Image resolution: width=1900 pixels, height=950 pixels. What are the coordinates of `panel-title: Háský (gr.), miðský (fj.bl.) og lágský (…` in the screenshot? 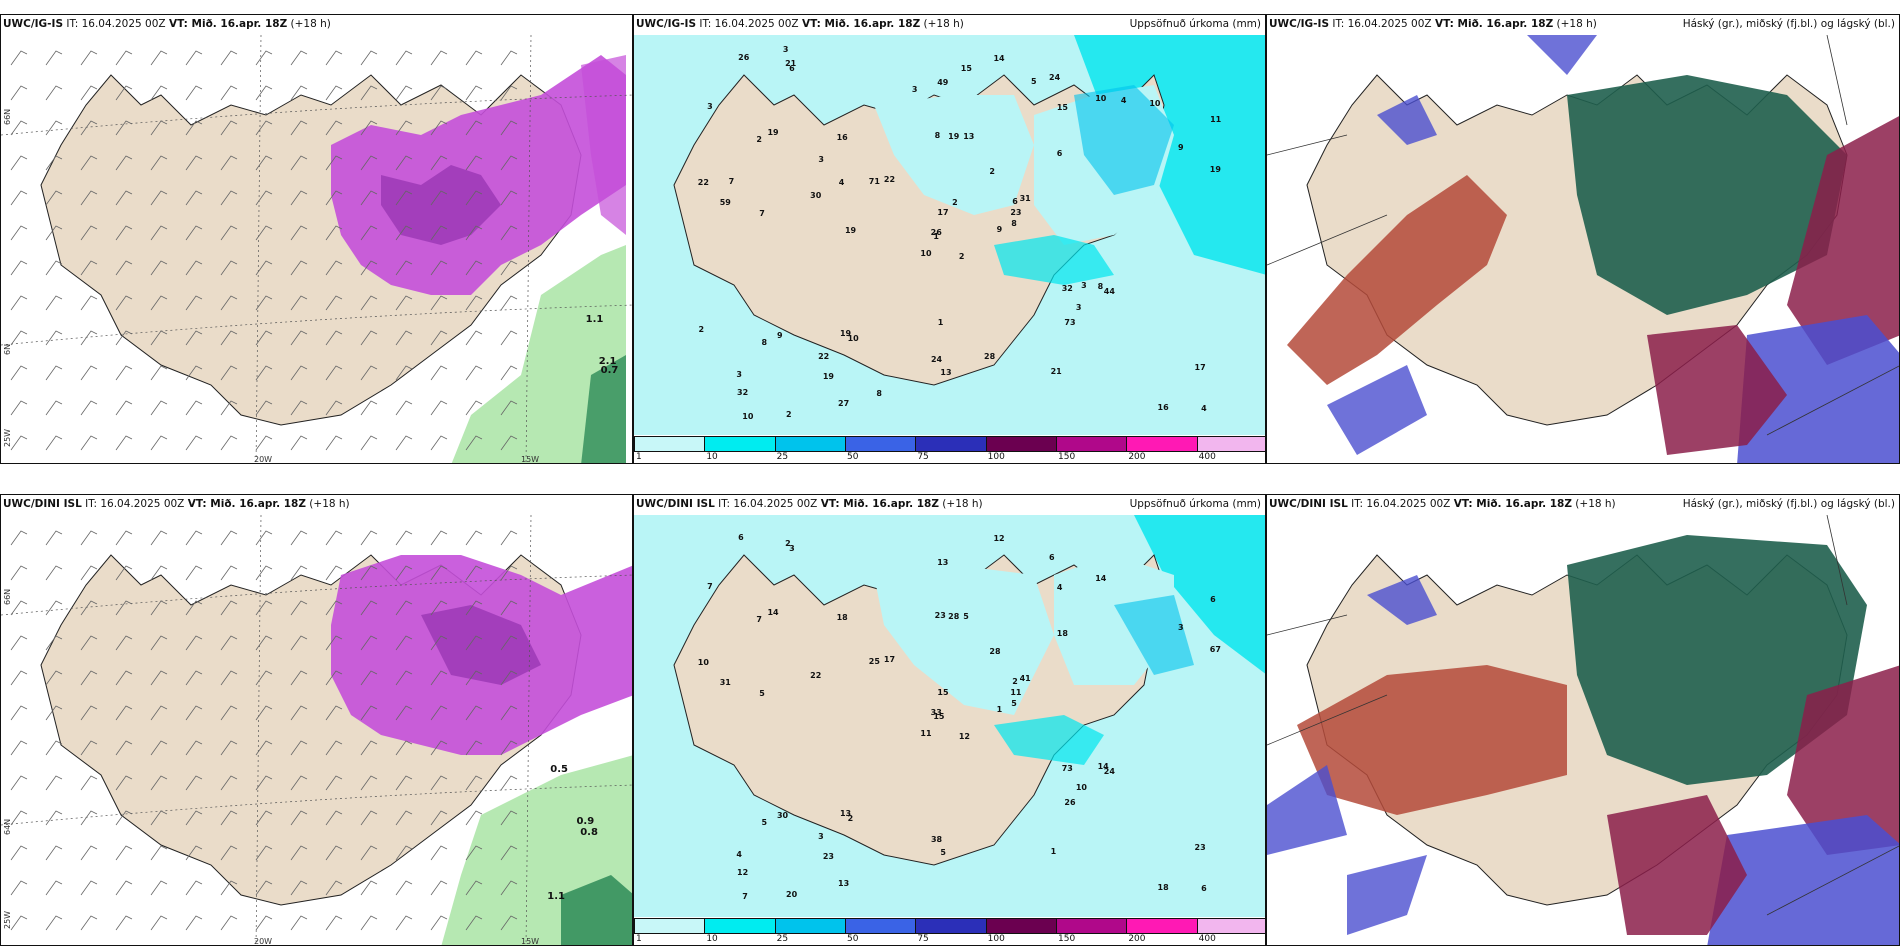 It's located at (1788, 24).